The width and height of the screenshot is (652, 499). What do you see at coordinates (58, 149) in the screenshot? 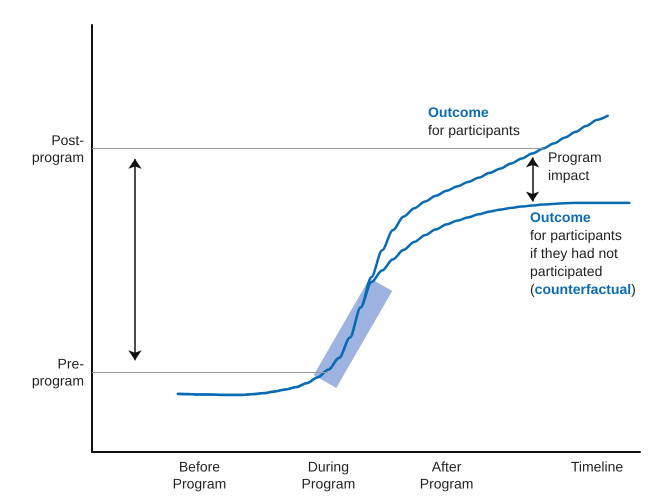
I see `ref-line-label: Post- program` at bounding box center [58, 149].